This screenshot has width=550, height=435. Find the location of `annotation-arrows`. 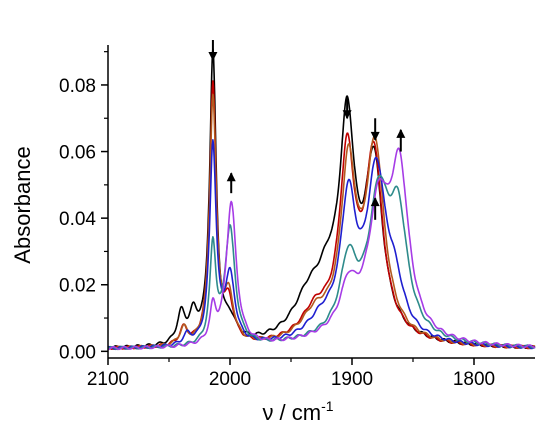

annotation-arrows is located at coordinates (307, 130).